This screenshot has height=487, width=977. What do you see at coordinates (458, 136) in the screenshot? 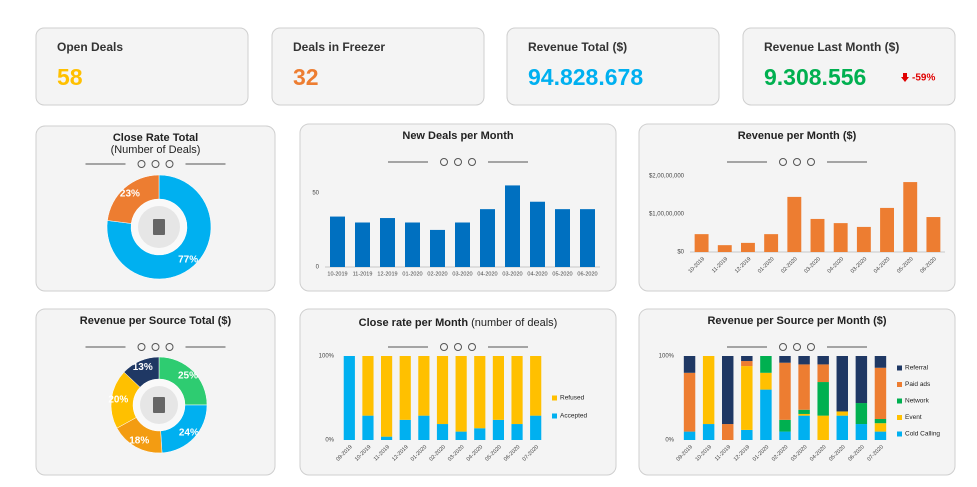
I see `chart-title: New Deals per Month` at bounding box center [458, 136].